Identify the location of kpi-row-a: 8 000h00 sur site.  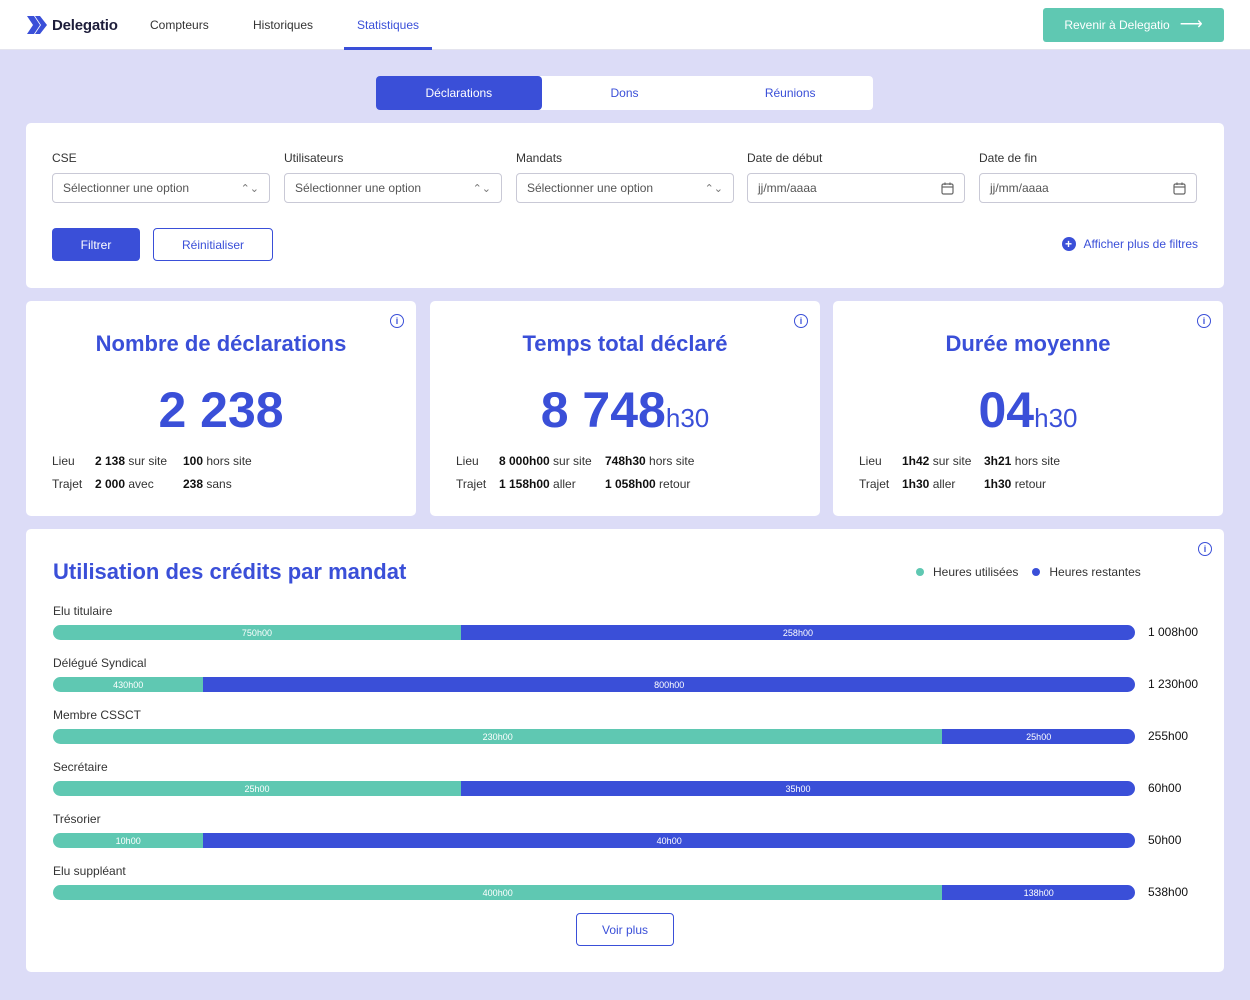
(552, 461).